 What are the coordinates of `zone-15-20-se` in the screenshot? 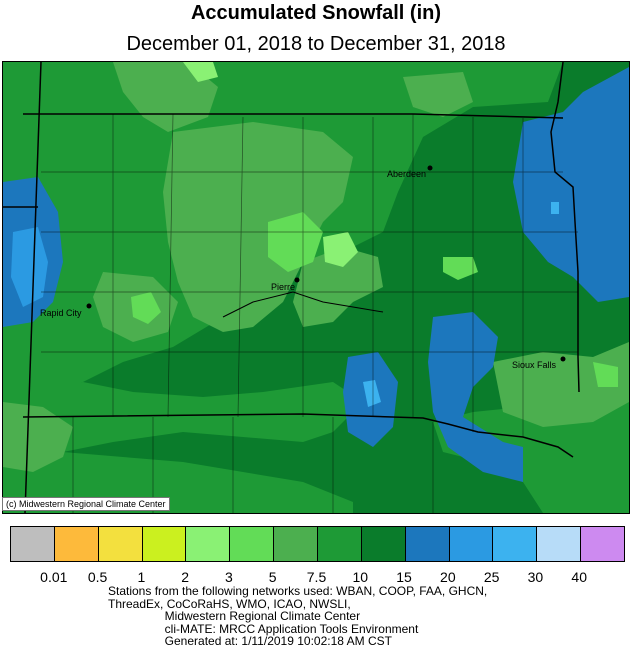 It's located at (475, 397).